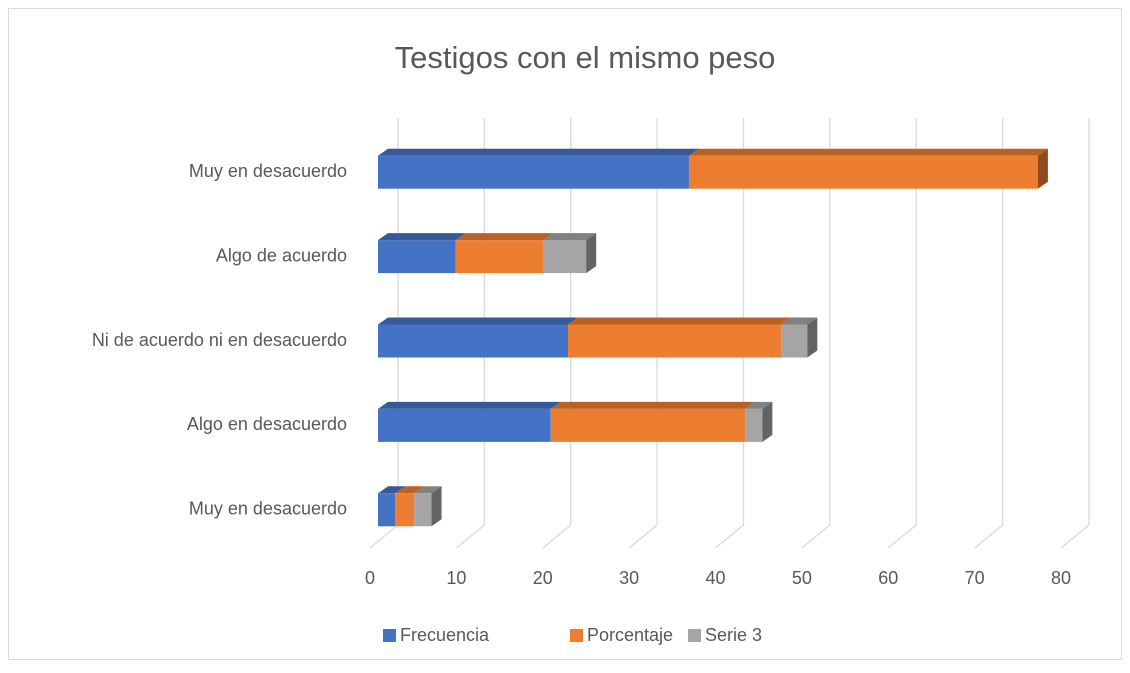 The height and width of the screenshot is (673, 1130). I want to click on x-tick-label: 20, so click(543, 578).